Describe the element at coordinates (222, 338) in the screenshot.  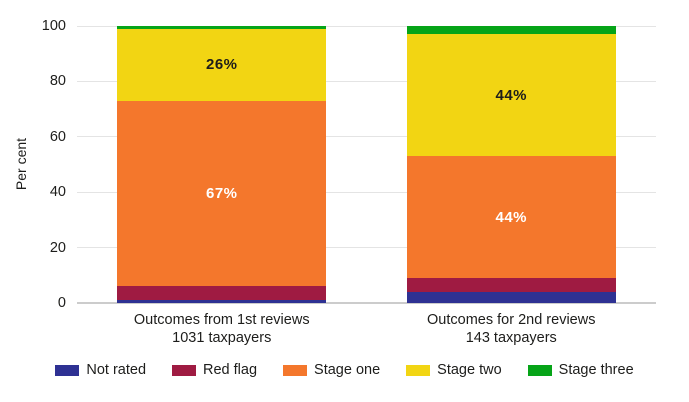
I see `category-label-line2: 1031 taxpayers` at that location.